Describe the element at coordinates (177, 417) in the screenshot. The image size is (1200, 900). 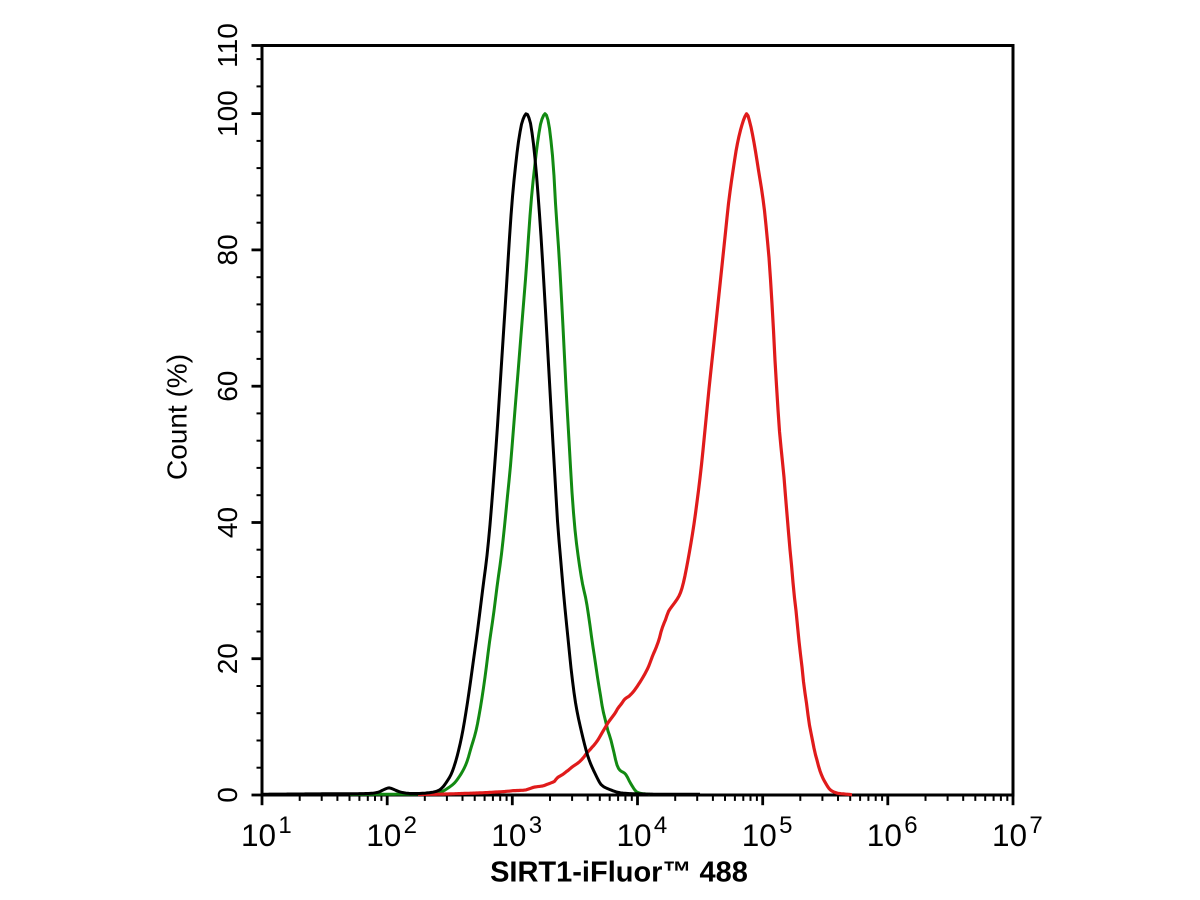
I see `svg-text: Count (%)` at that location.